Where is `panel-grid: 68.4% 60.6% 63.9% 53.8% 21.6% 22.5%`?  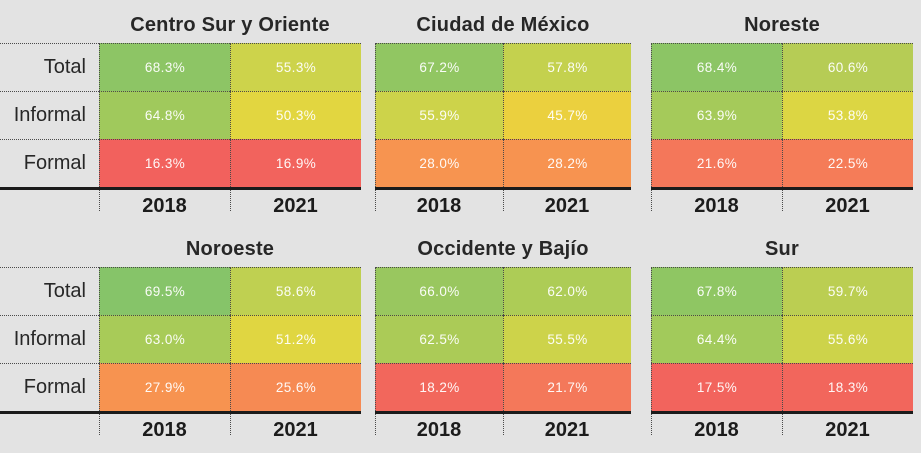
panel-grid: 68.4% 60.6% 63.9% 53.8% 21.6% 22.5% is located at coordinates (782, 115).